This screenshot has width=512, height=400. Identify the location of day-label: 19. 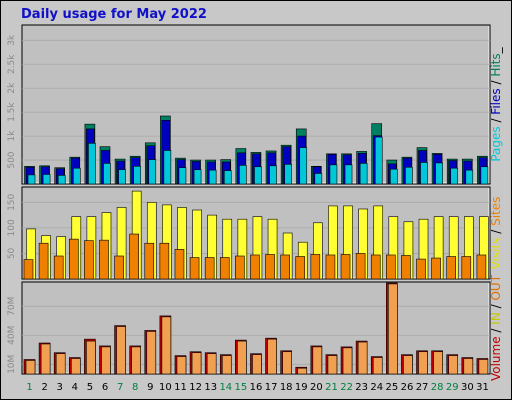
(301, 387).